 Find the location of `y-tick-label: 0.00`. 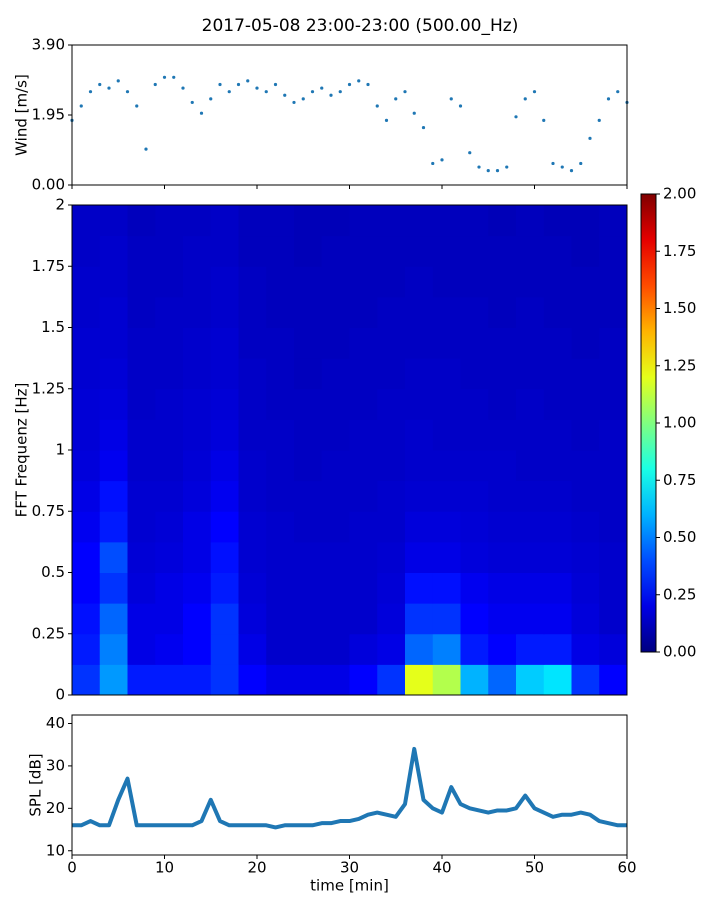

y-tick-label: 0.00 is located at coordinates (48, 185).